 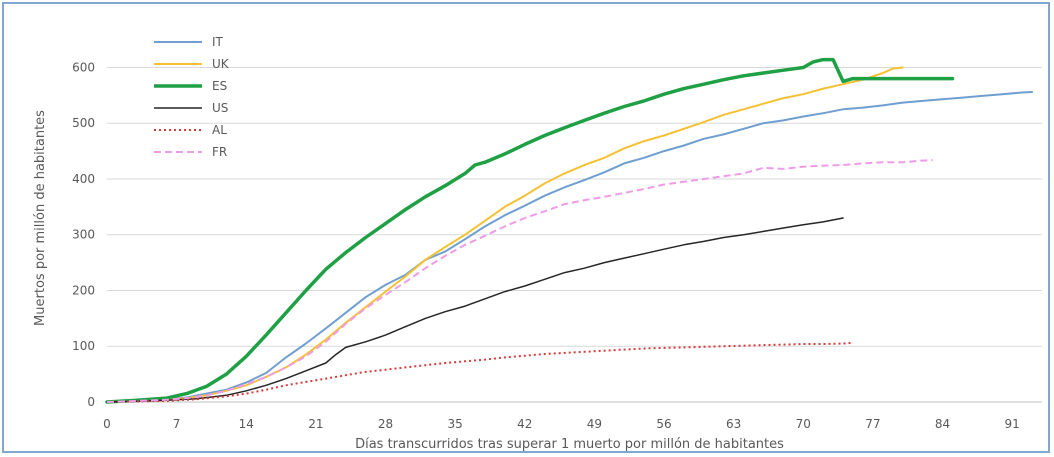 What do you see at coordinates (524, 424) in the screenshot?
I see `x-tick-label: 42` at bounding box center [524, 424].